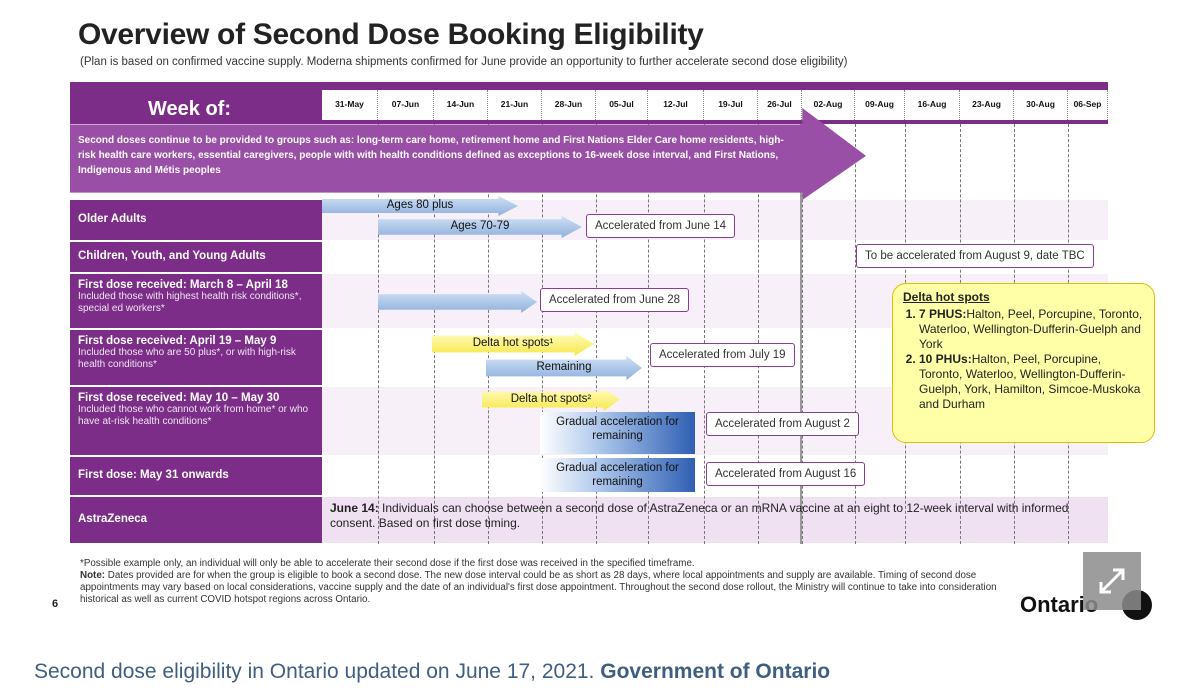 This screenshot has width=1200, height=700. I want to click on row-title: AstraZeneca, so click(113, 519).